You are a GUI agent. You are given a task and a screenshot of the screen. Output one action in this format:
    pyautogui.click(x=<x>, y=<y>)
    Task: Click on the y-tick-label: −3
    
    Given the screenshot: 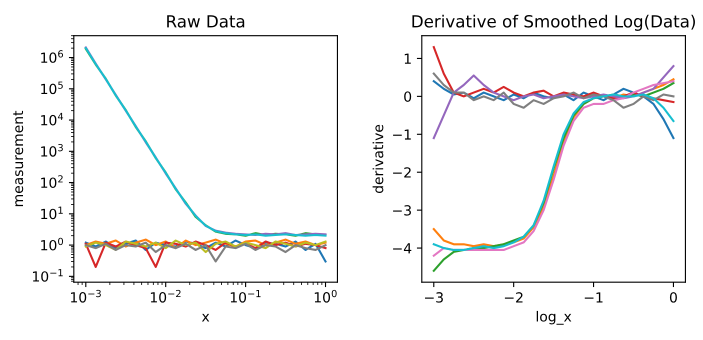 What is the action you would take?
    pyautogui.click(x=402, y=210)
    